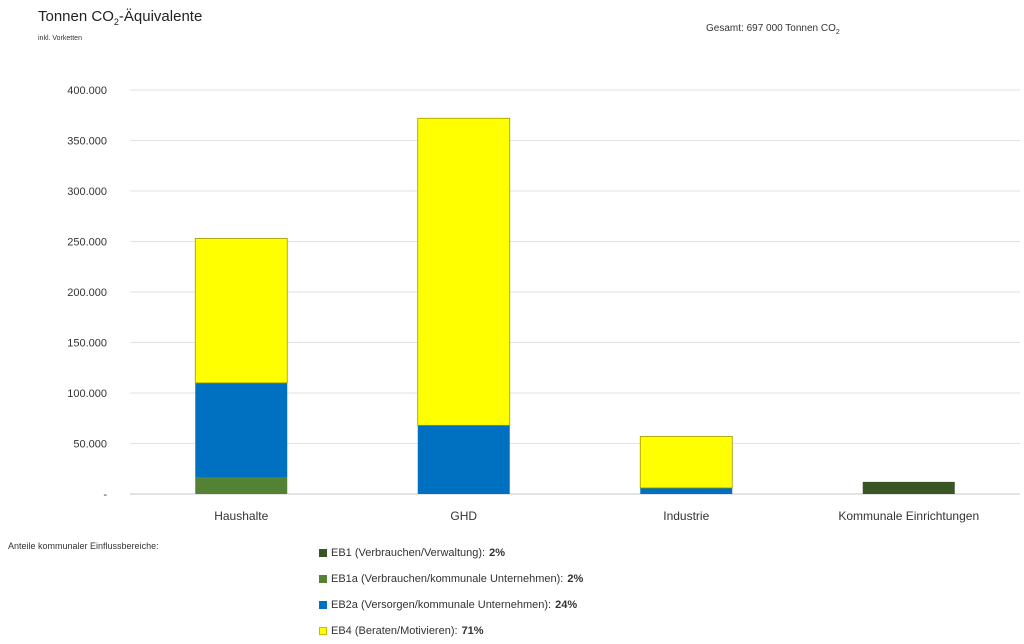  Describe the element at coordinates (160, 16) in the screenshot. I see `y-axis-title-suffix: -Äquivalente` at that location.